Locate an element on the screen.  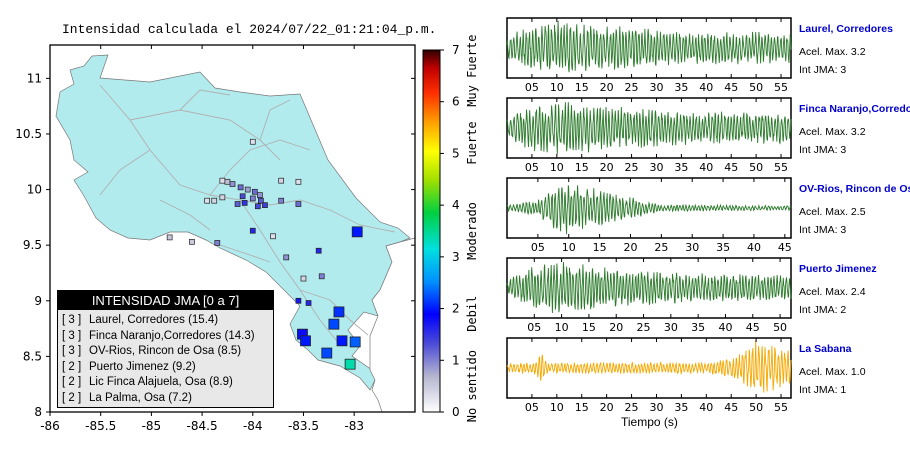
colorbar-category-label: Moderado is located at coordinates (472, 231).